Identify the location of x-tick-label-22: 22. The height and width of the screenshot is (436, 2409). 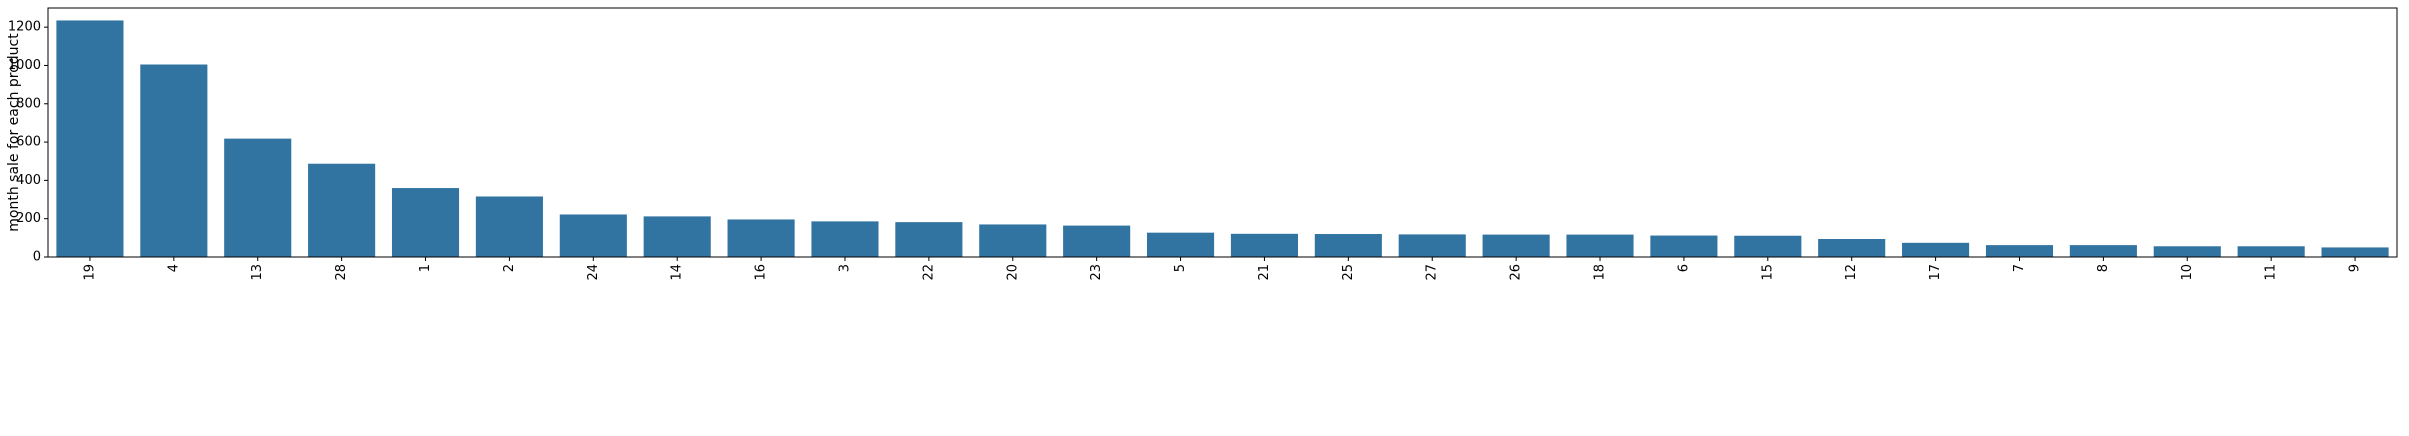
(928, 272).